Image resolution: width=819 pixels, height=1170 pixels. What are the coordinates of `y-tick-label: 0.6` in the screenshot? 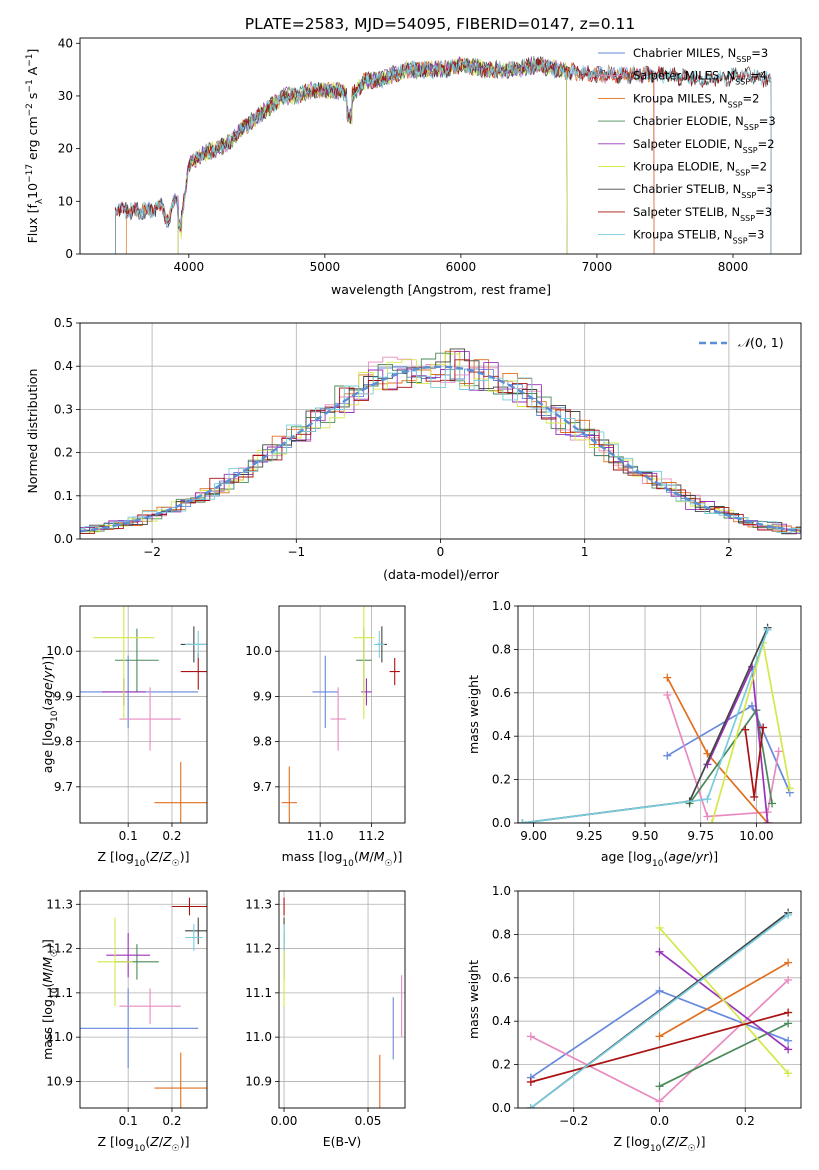 It's located at (501, 978).